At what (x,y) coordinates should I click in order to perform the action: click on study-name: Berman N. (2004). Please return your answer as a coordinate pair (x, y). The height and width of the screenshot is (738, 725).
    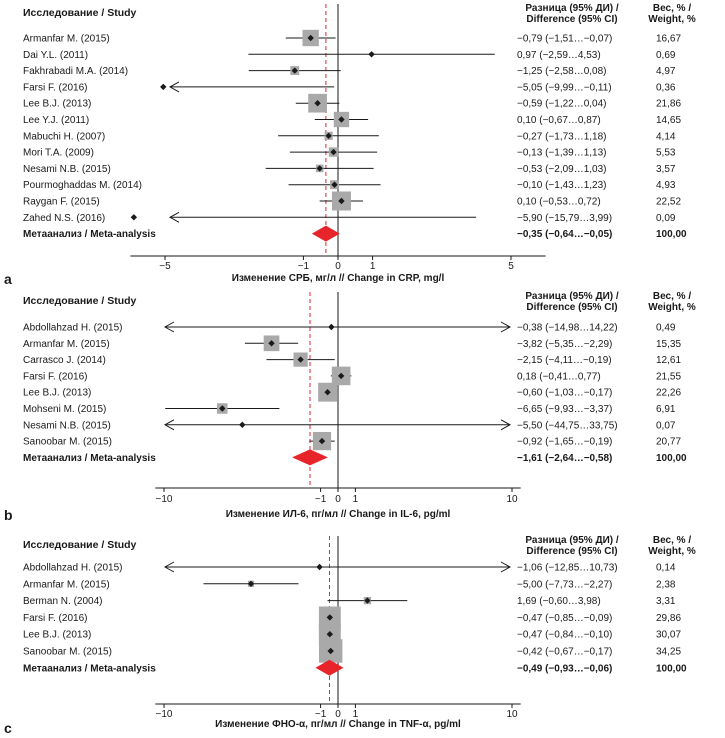
    Looking at the image, I should click on (62, 601).